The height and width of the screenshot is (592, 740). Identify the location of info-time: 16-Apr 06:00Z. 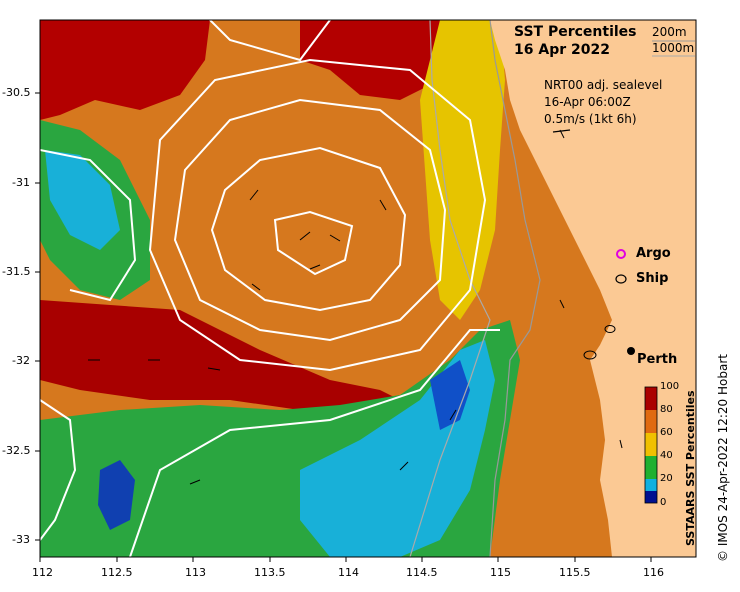
(587, 102).